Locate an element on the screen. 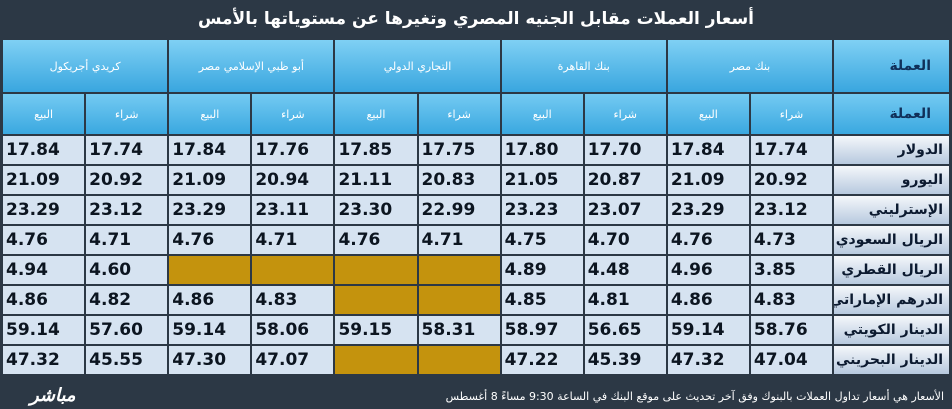  sell-price: 59.15 is located at coordinates (376, 330).